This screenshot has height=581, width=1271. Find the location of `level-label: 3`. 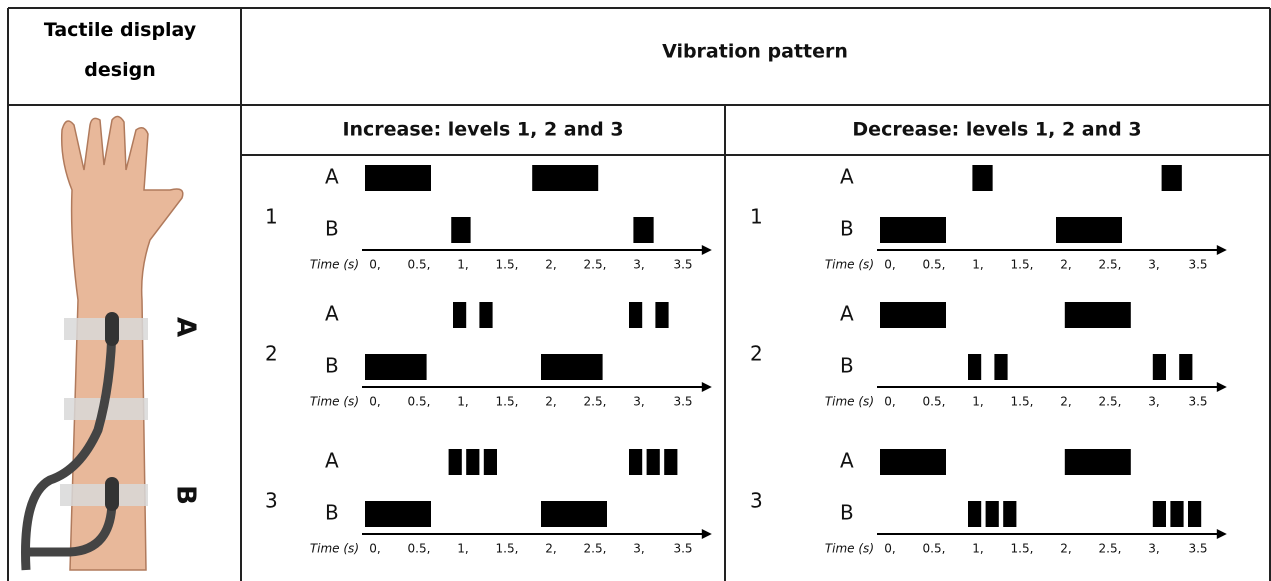

level-label: 3 is located at coordinates (271, 501).